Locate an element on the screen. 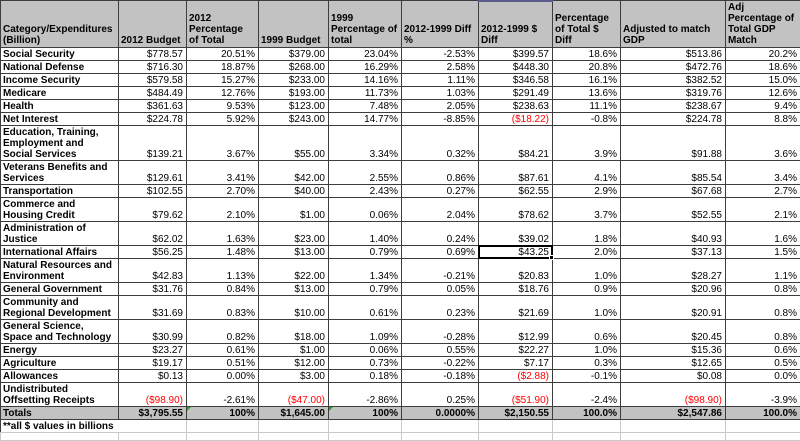 The width and height of the screenshot is (800, 441). category-cell: Health is located at coordinates (60, 106).